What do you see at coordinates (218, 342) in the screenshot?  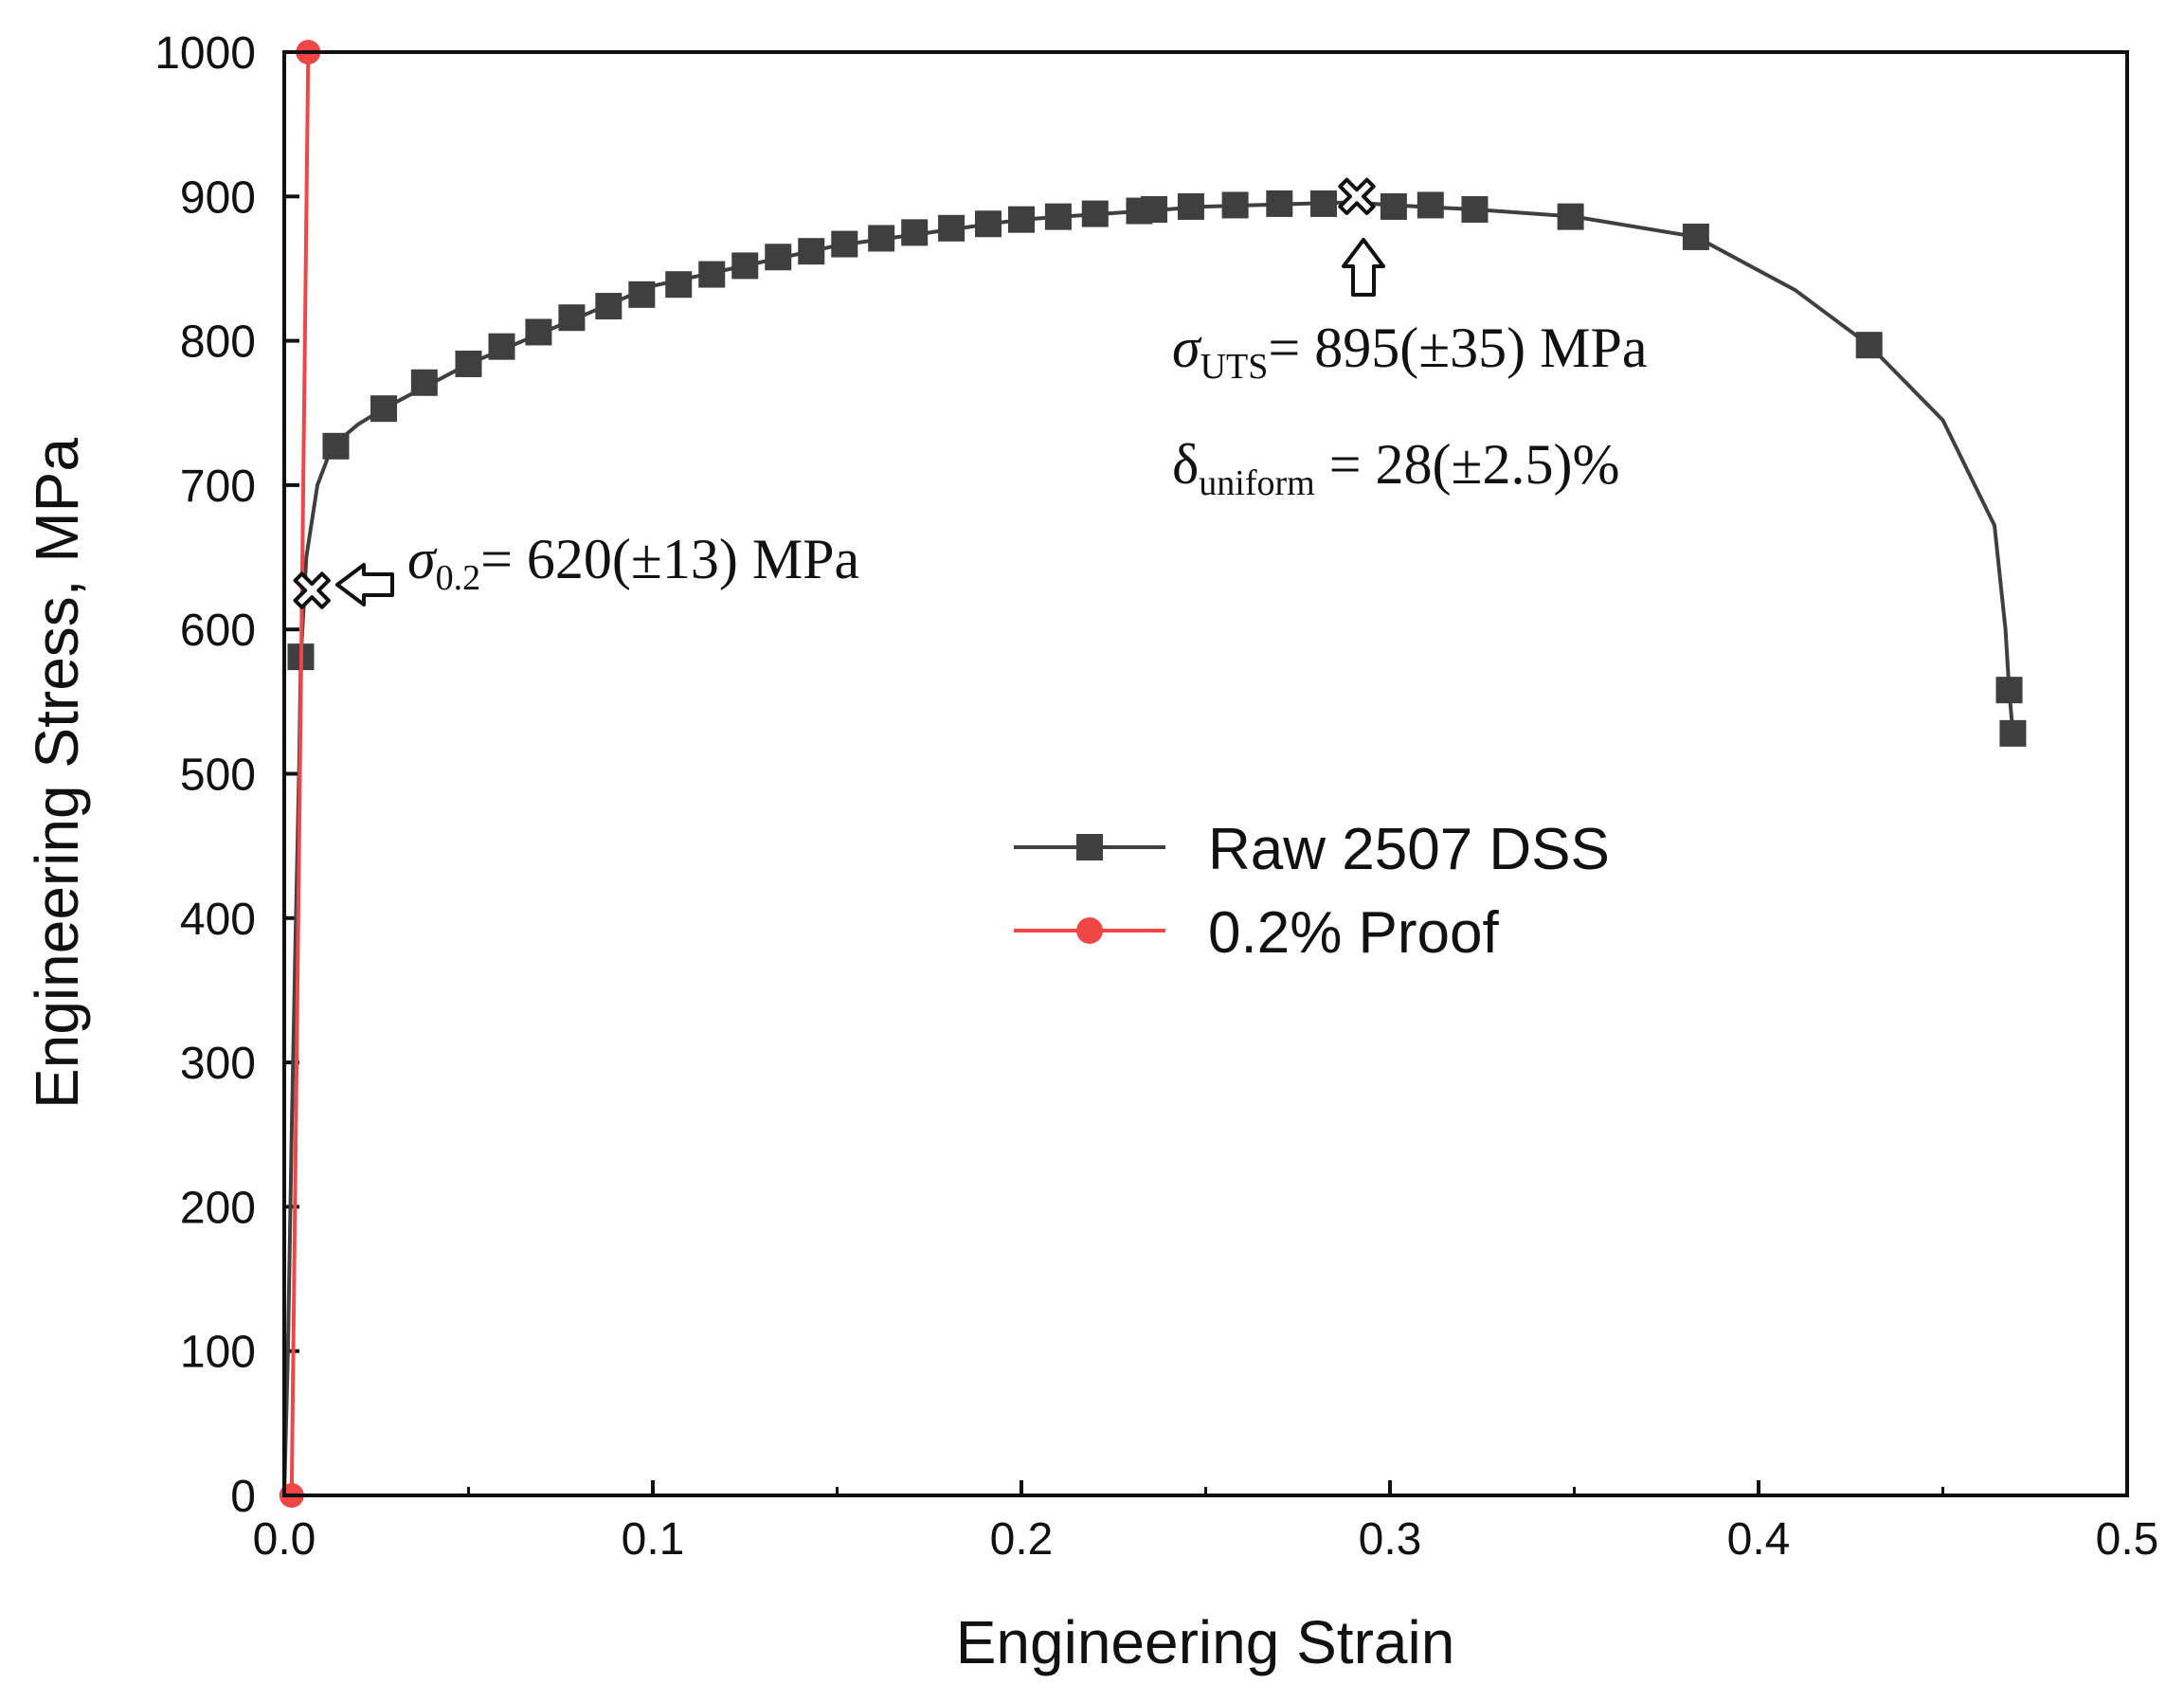 I see `y-tick-label: 800` at bounding box center [218, 342].